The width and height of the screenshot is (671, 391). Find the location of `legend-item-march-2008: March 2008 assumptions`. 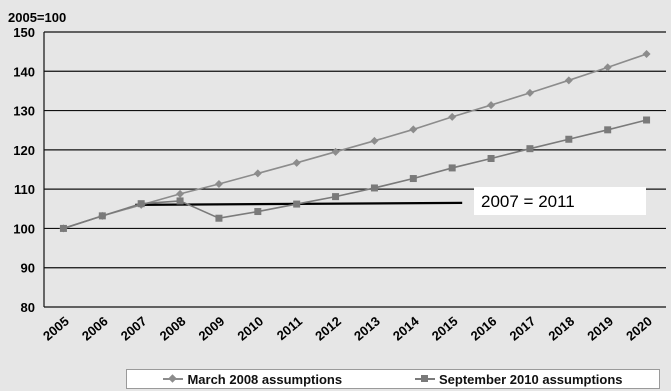

legend-item-march-2008: March 2008 assumptions is located at coordinates (252, 379).